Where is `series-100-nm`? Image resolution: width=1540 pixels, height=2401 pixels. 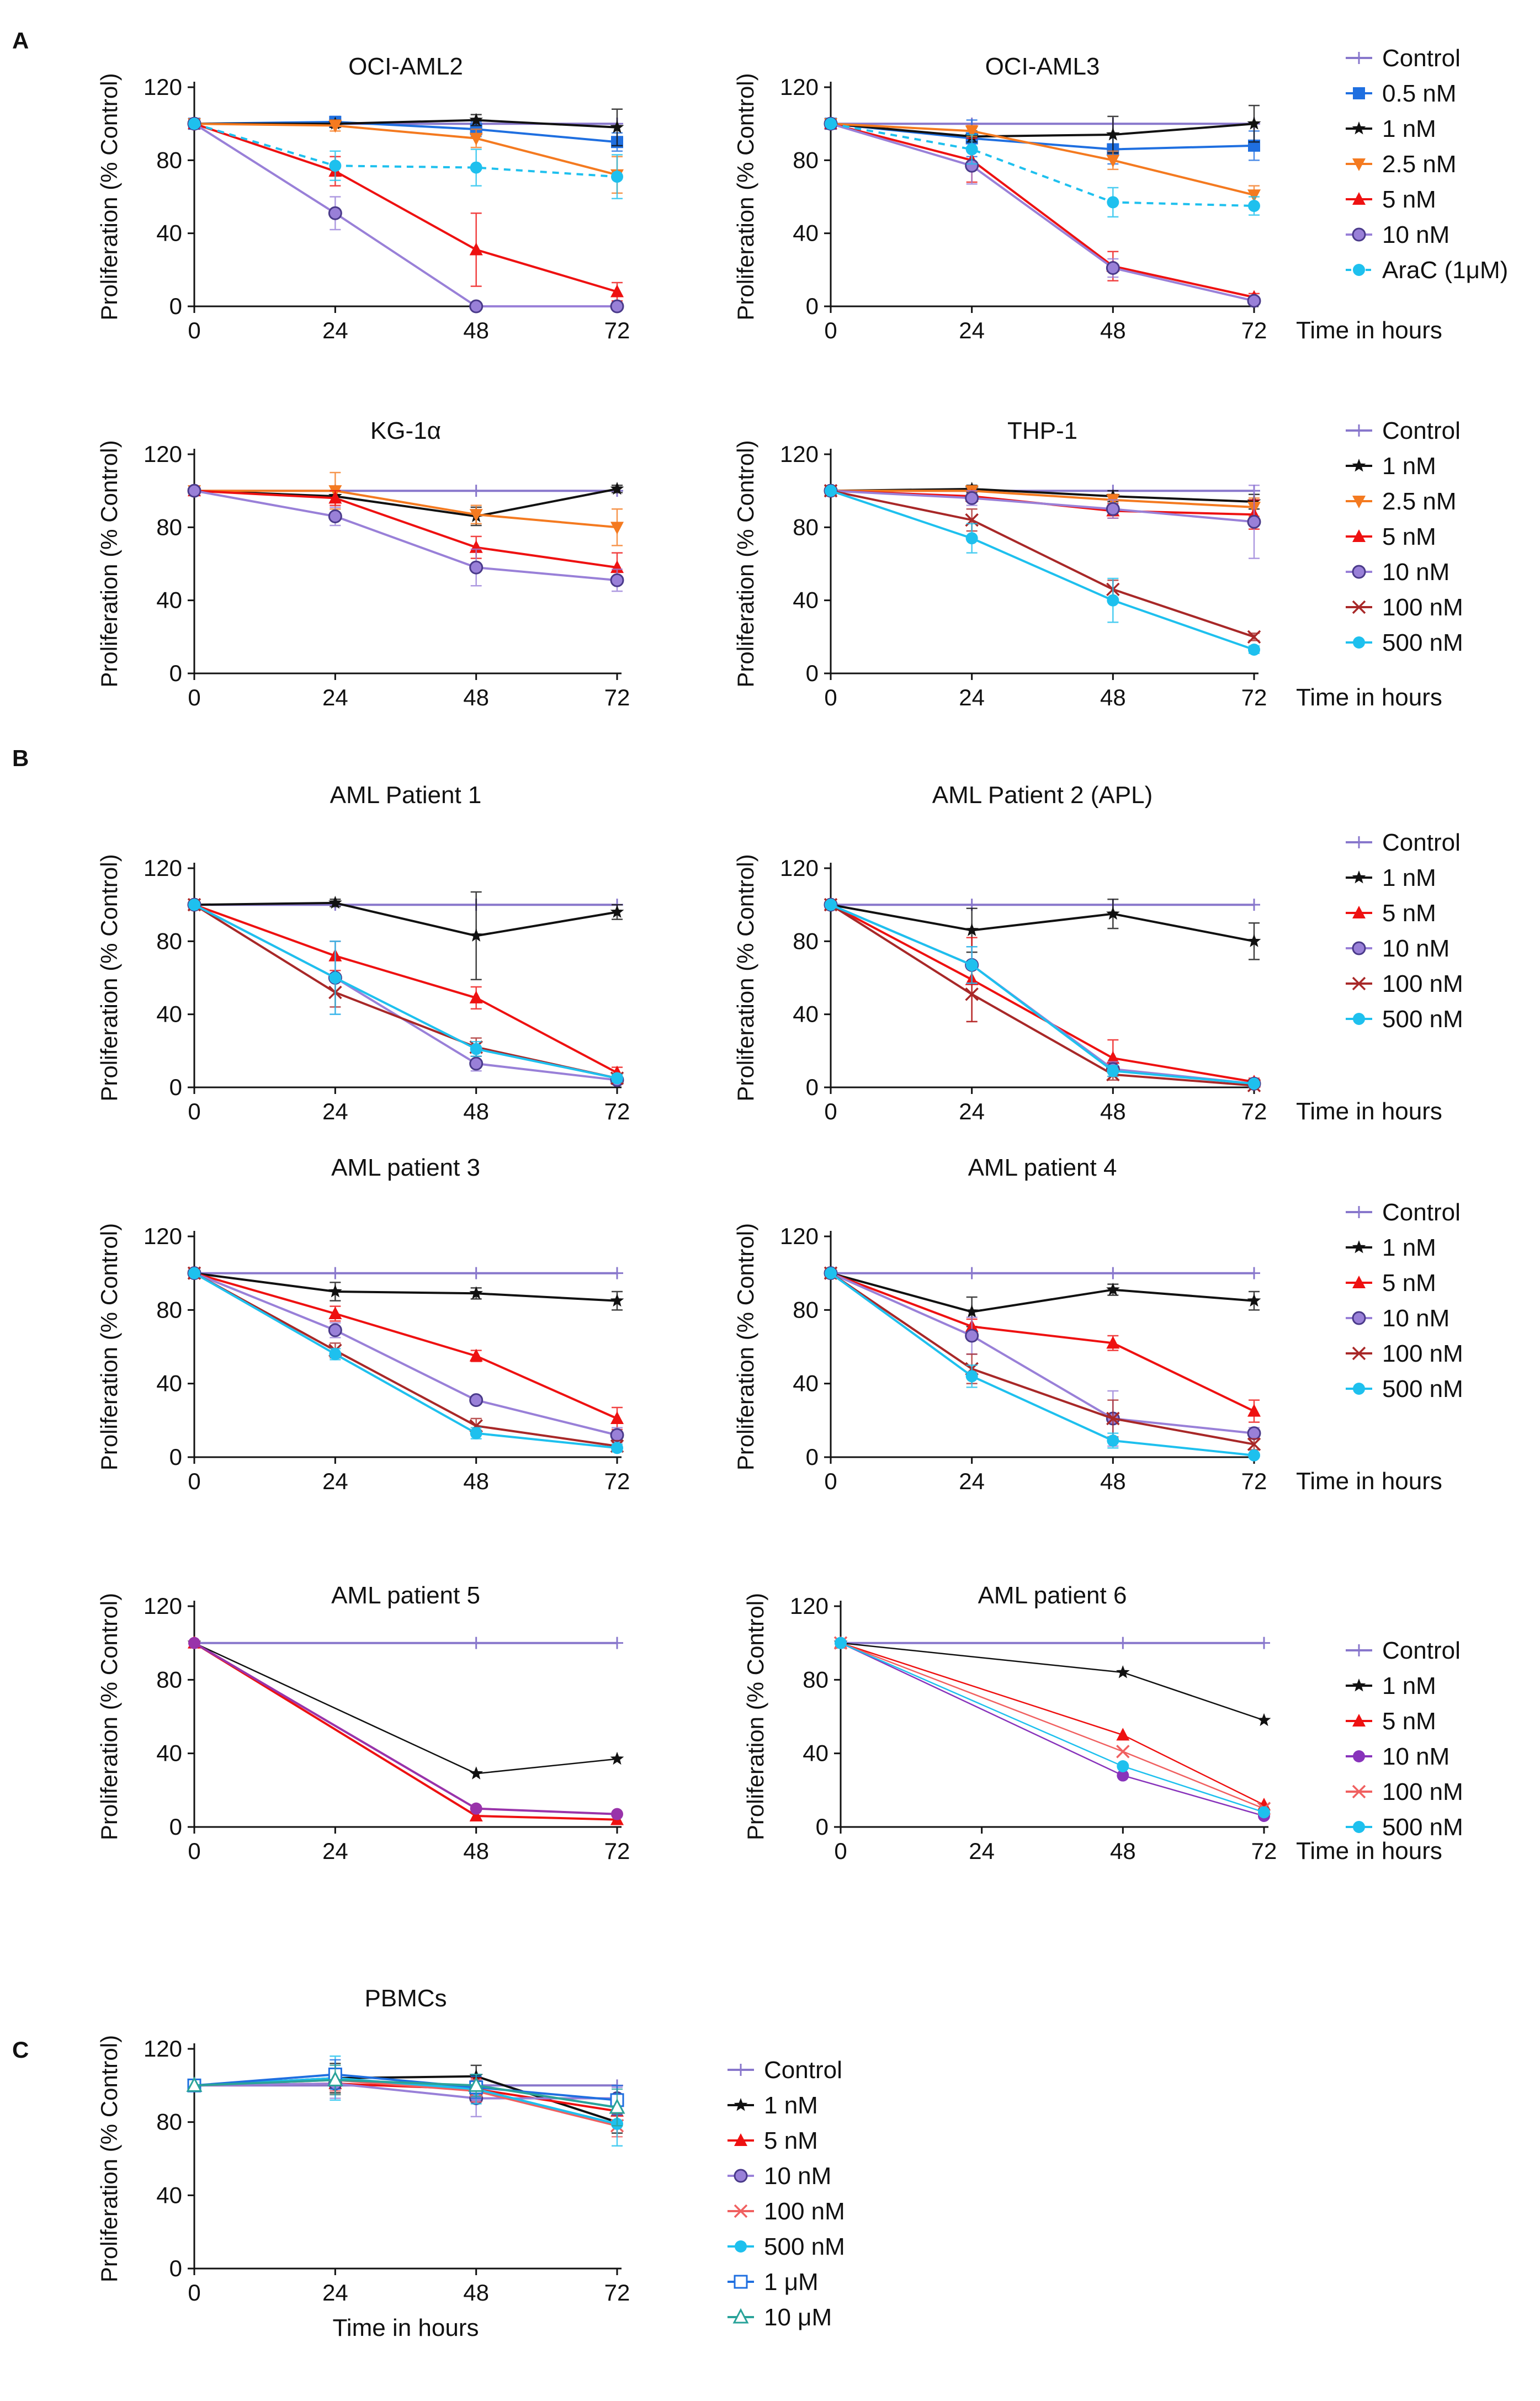 series-100-nm is located at coordinates (1042, 994).